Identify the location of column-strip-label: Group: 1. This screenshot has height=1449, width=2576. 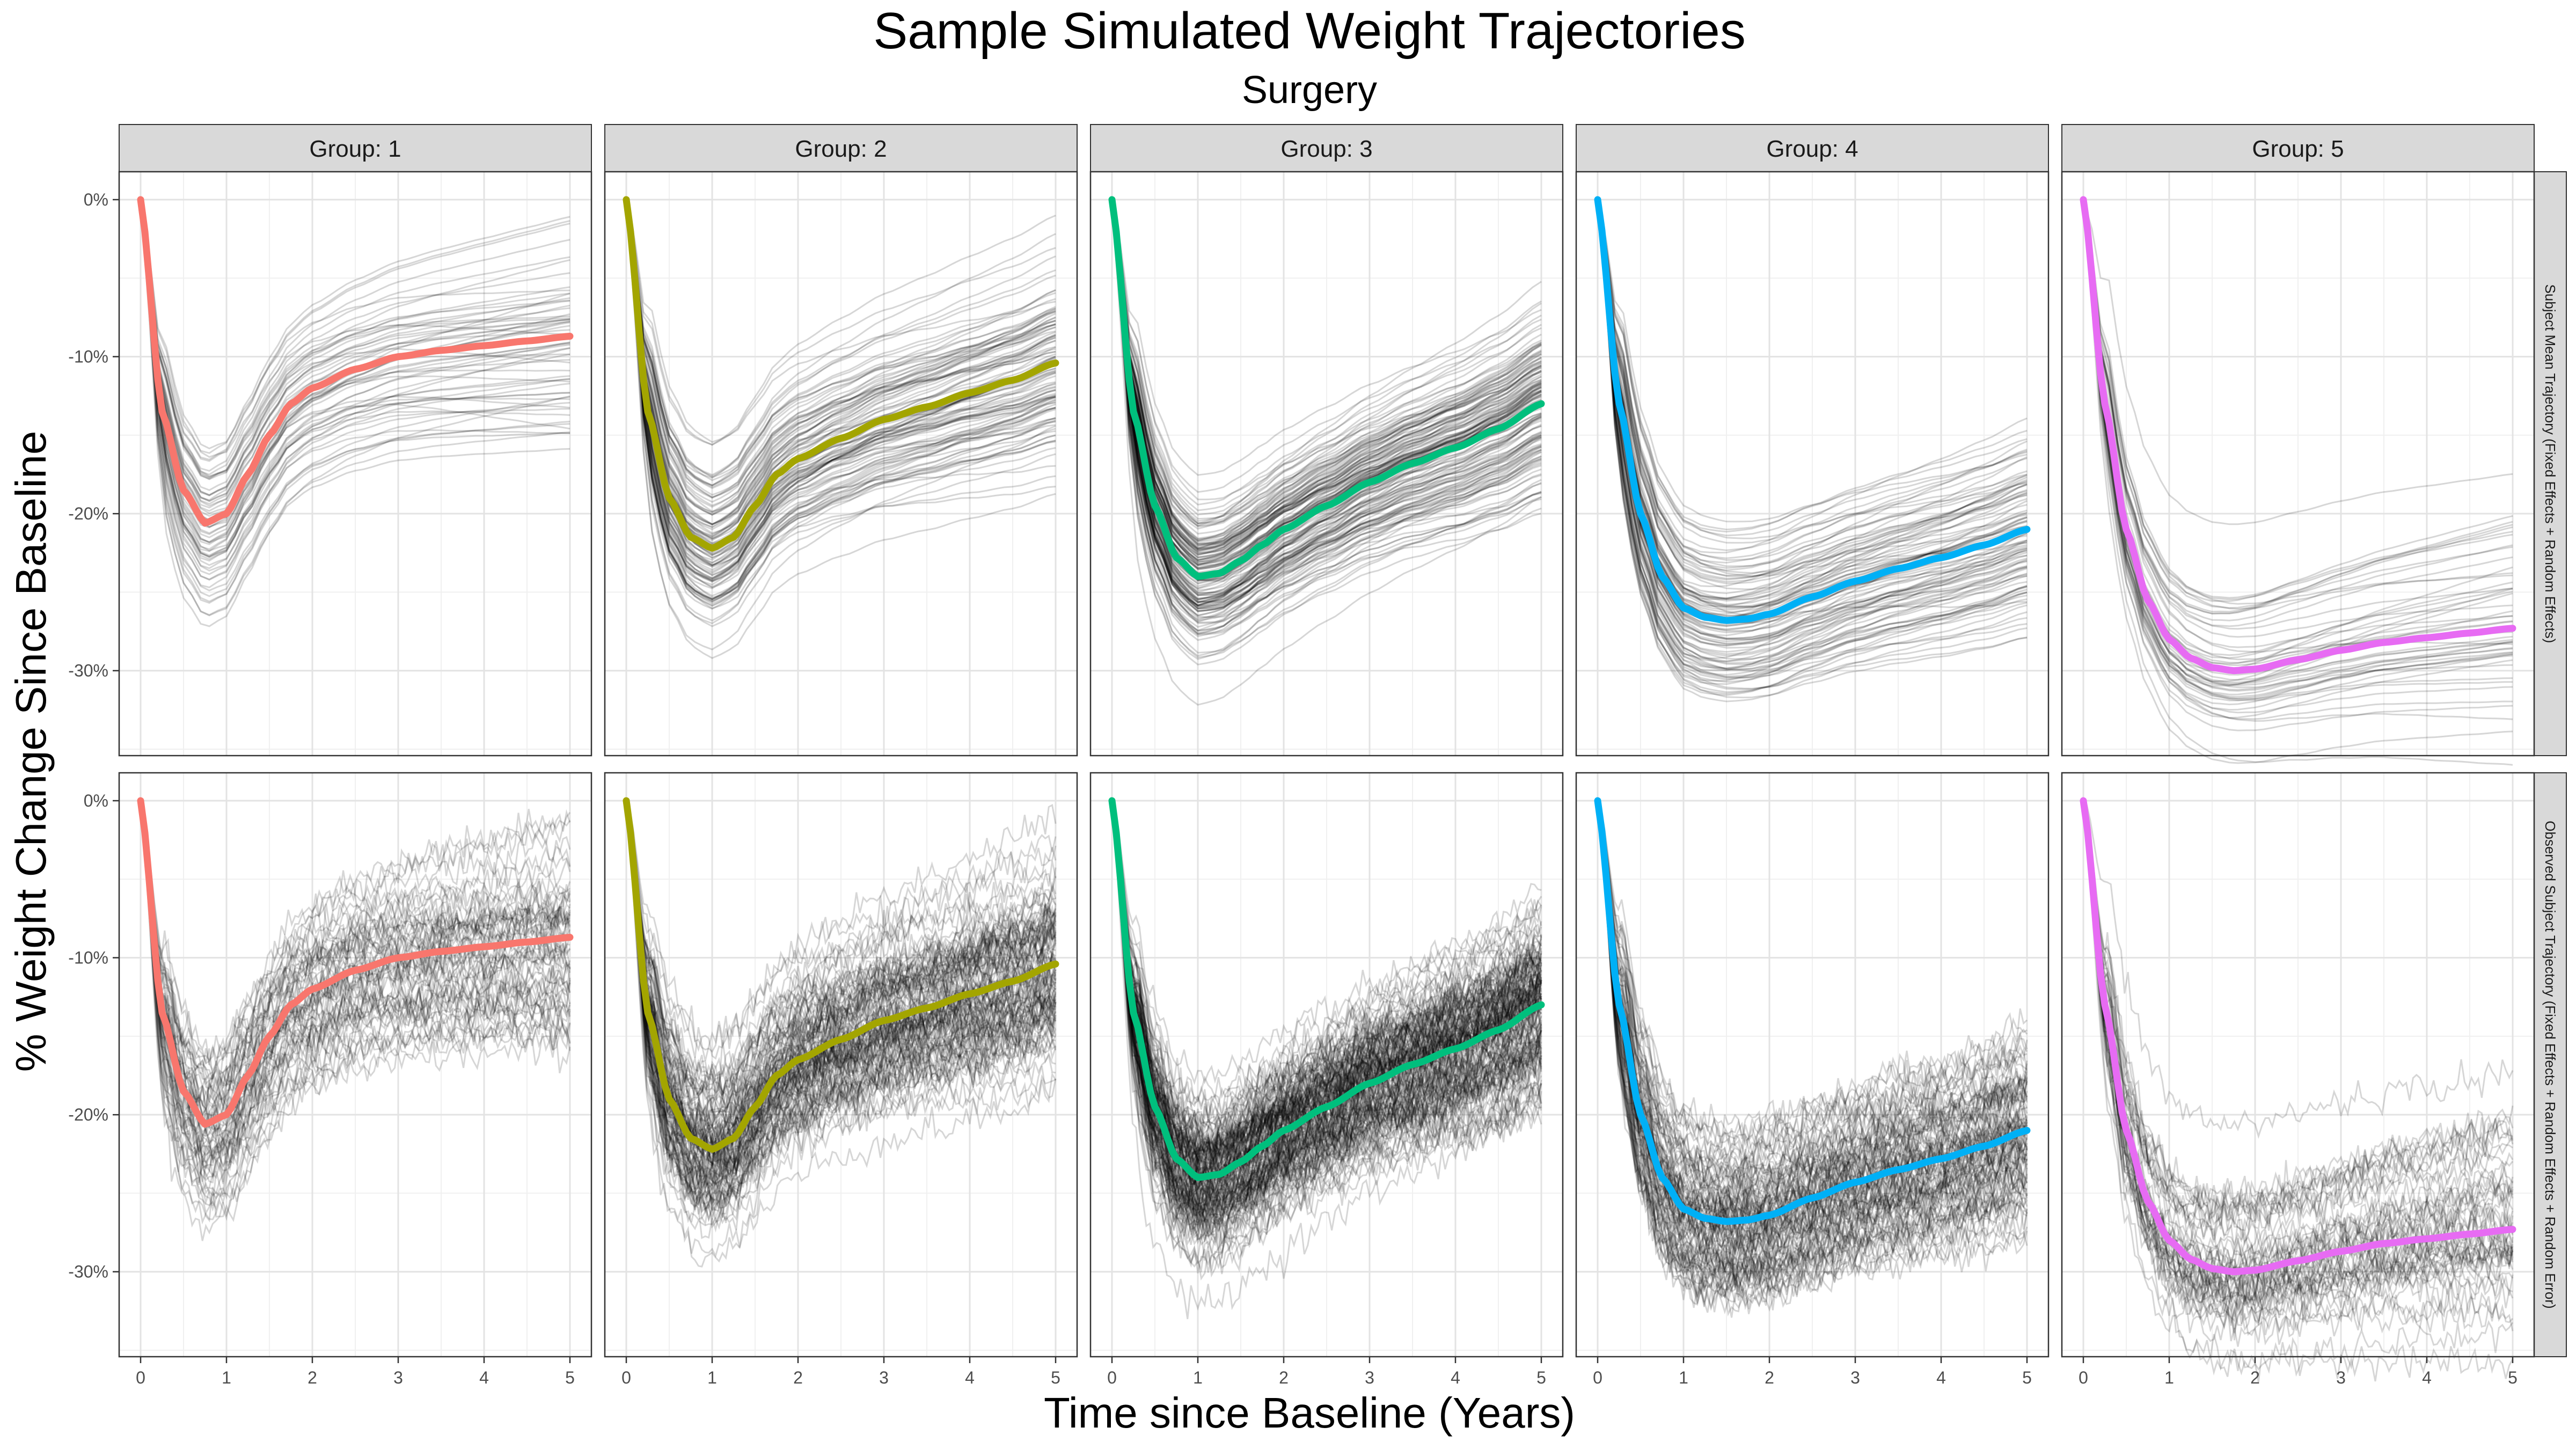
(355, 149).